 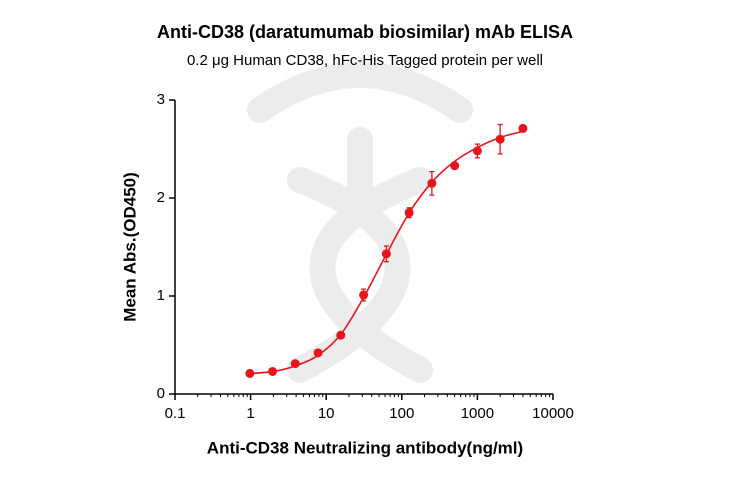 What do you see at coordinates (161, 393) in the screenshot?
I see `y-tick-label: 0` at bounding box center [161, 393].